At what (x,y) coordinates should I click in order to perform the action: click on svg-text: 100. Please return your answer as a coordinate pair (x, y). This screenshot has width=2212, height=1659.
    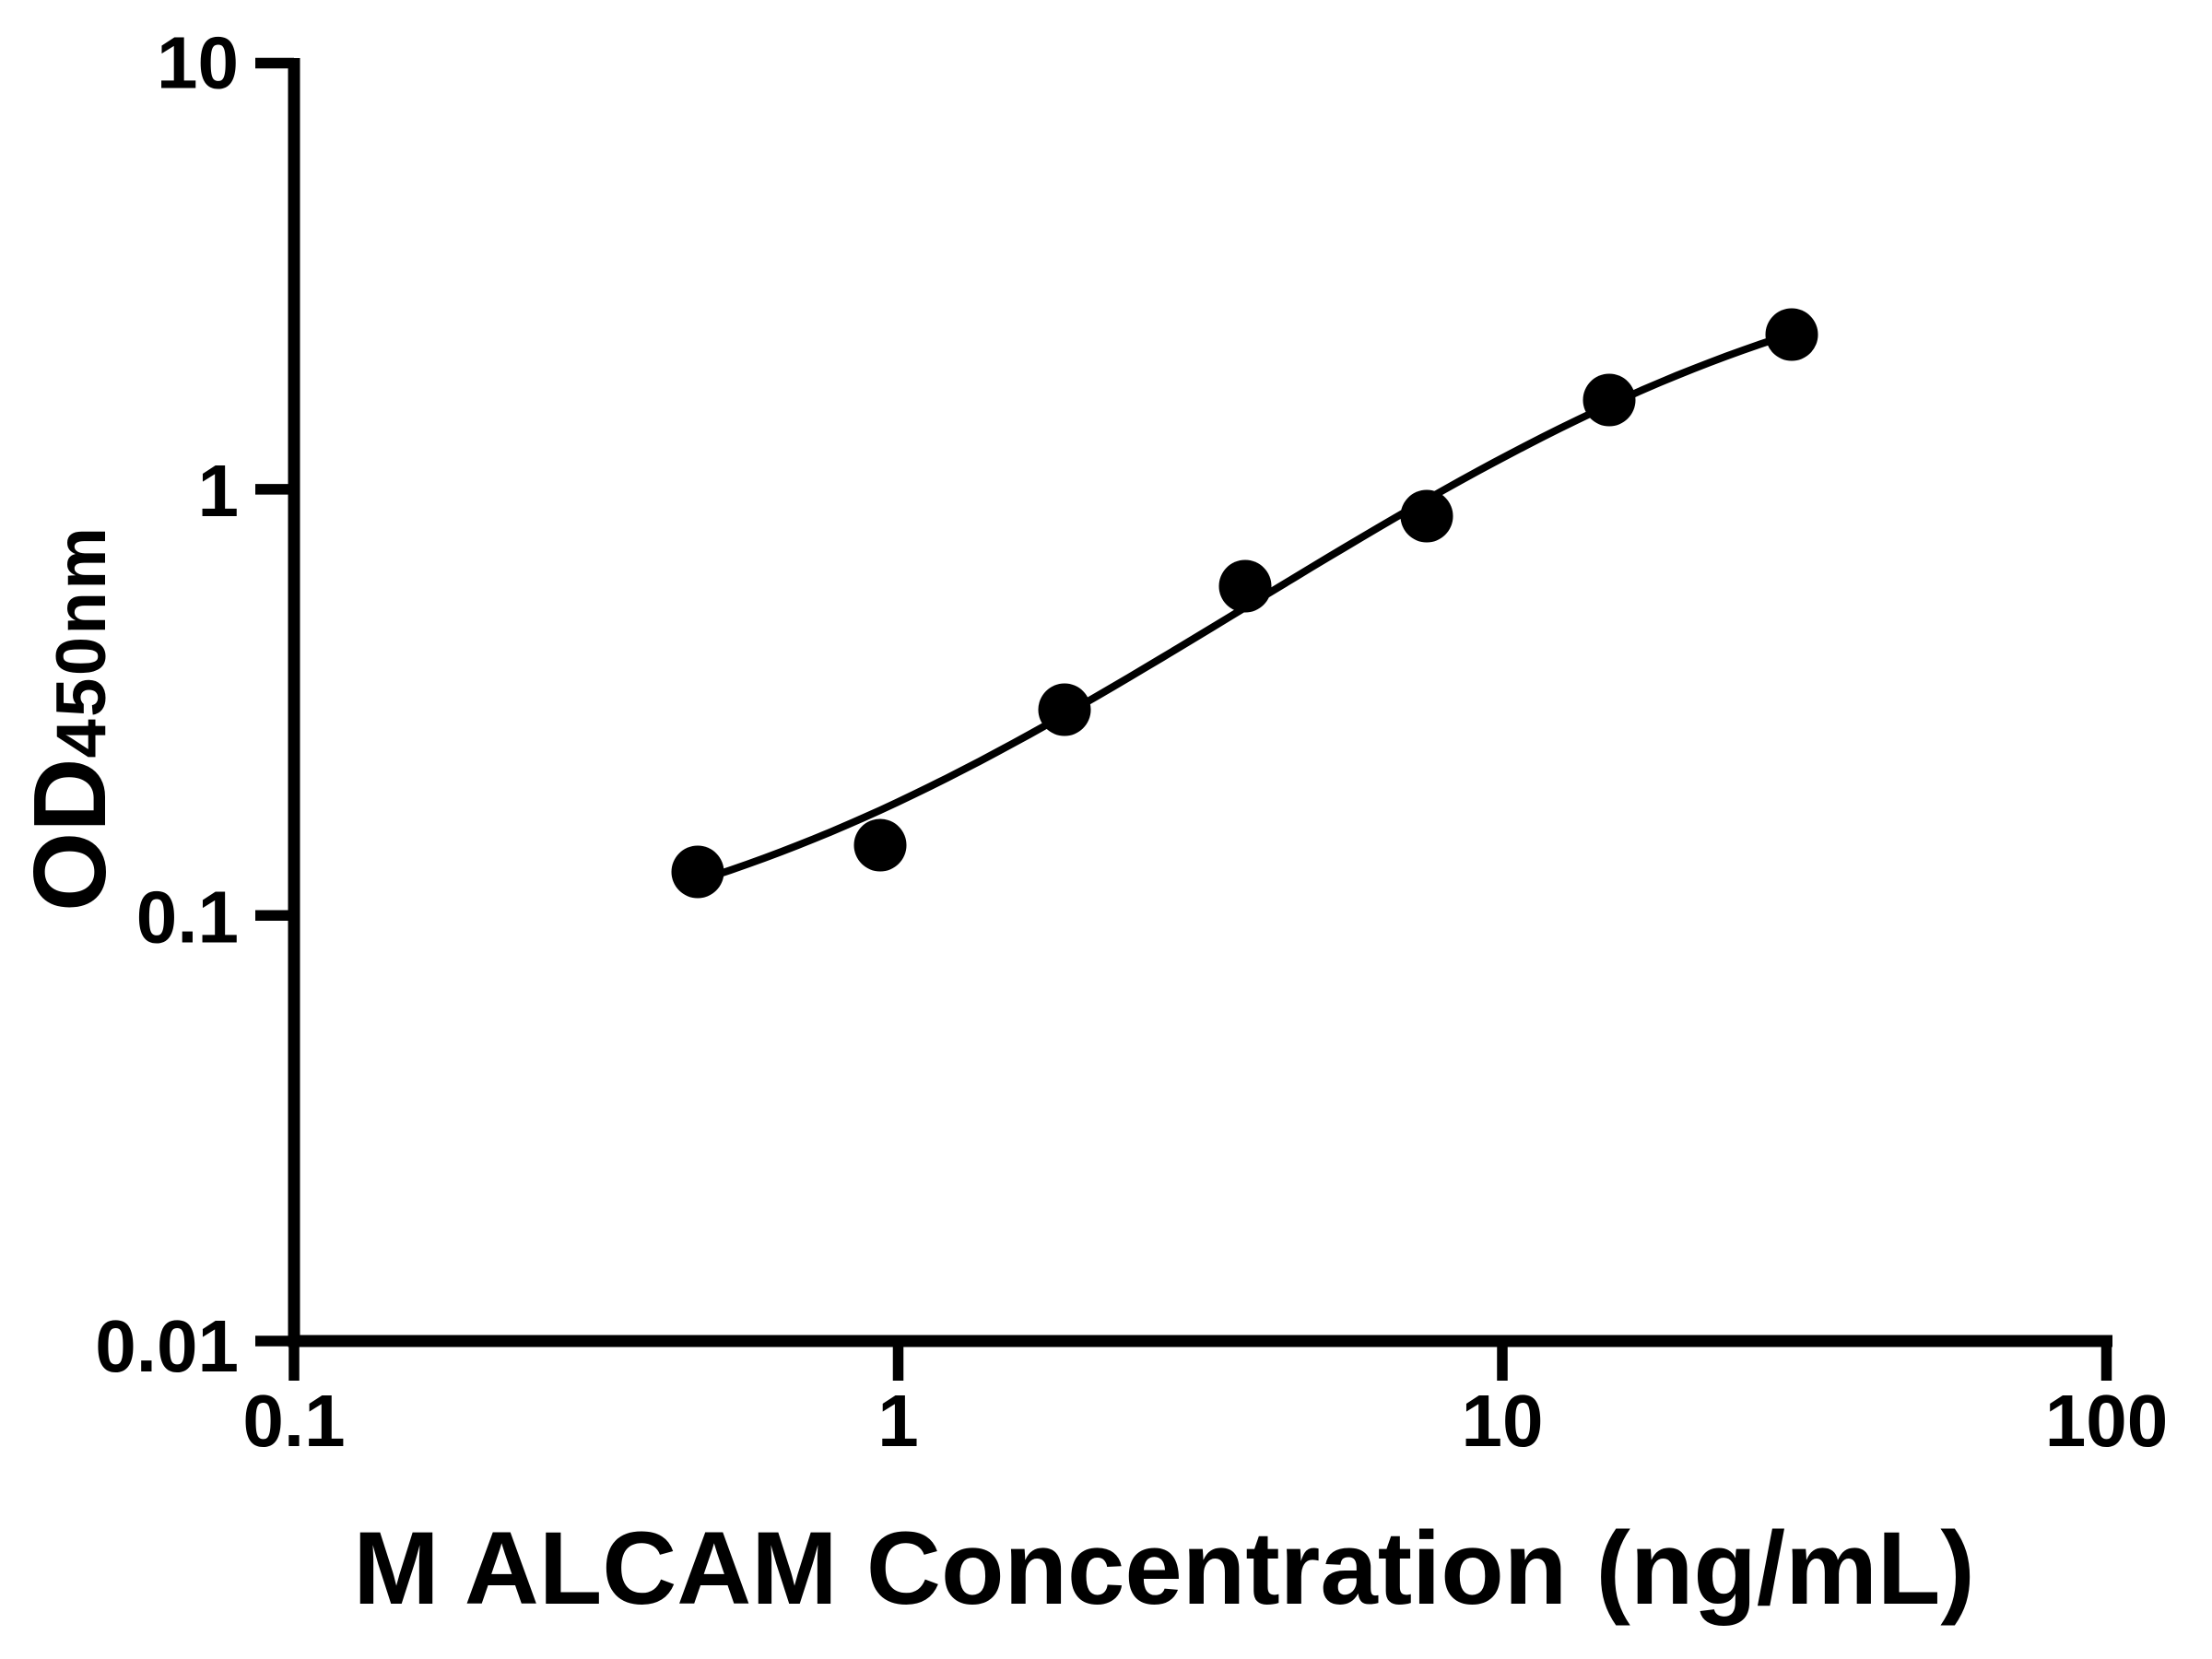
    Looking at the image, I should click on (2106, 1421).